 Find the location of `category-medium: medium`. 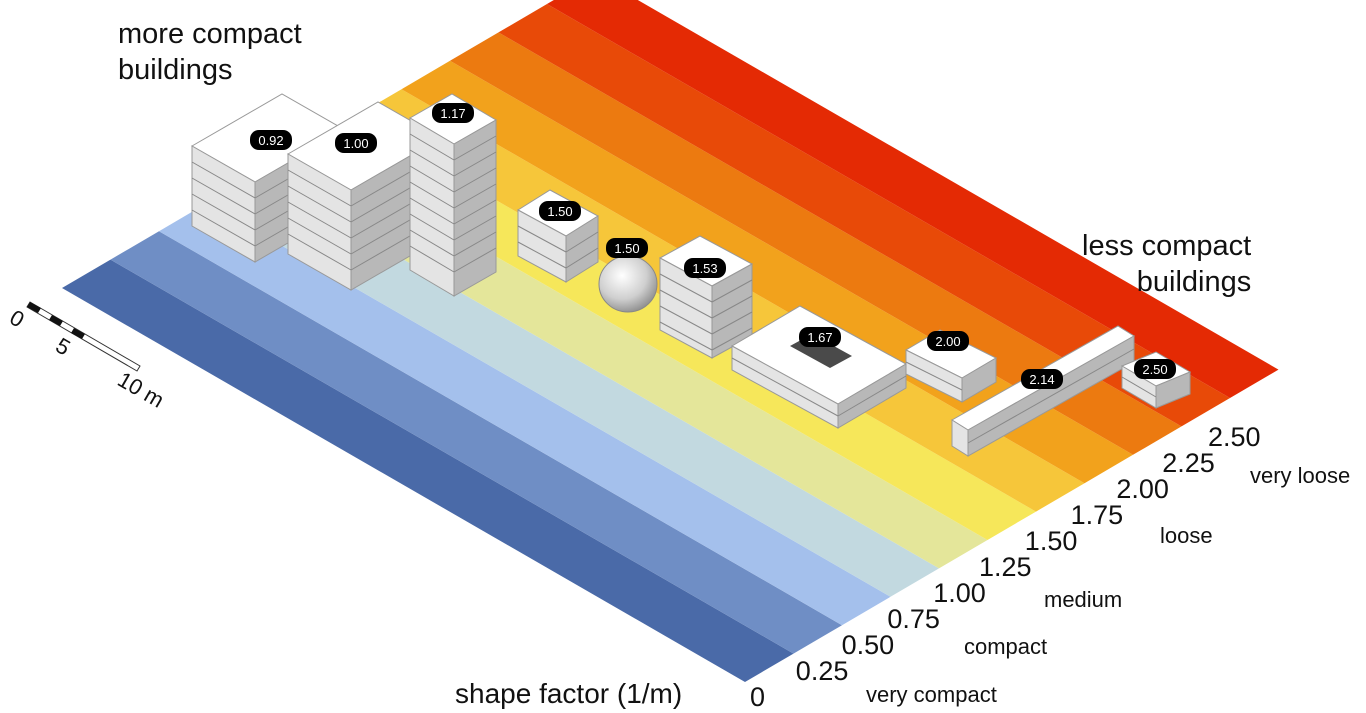

category-medium: medium is located at coordinates (1083, 599).